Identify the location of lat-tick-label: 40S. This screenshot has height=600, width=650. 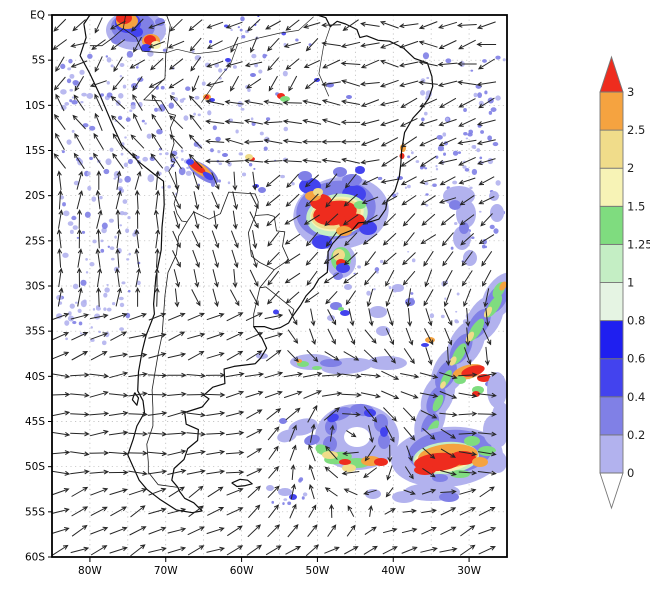
(35, 377).